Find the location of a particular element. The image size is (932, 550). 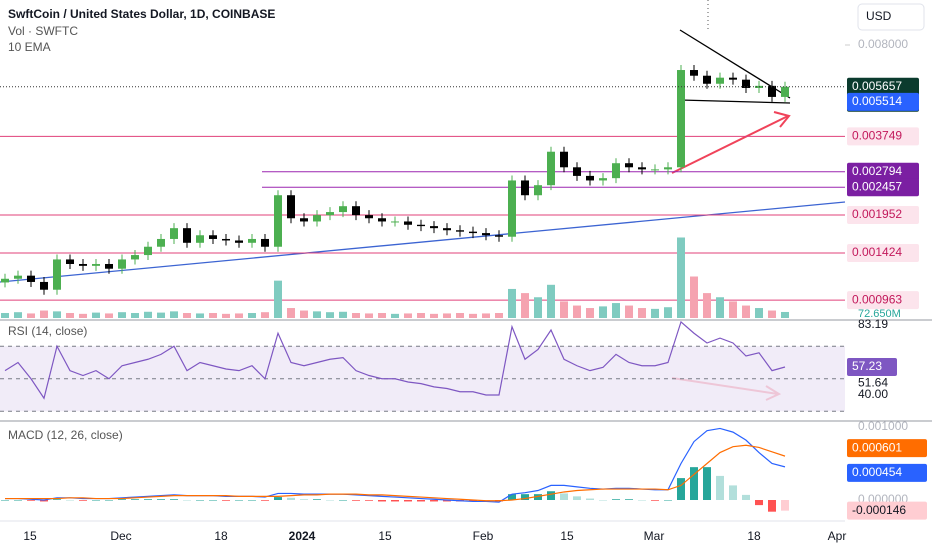

pennant-line is located at coordinates (735, 101).